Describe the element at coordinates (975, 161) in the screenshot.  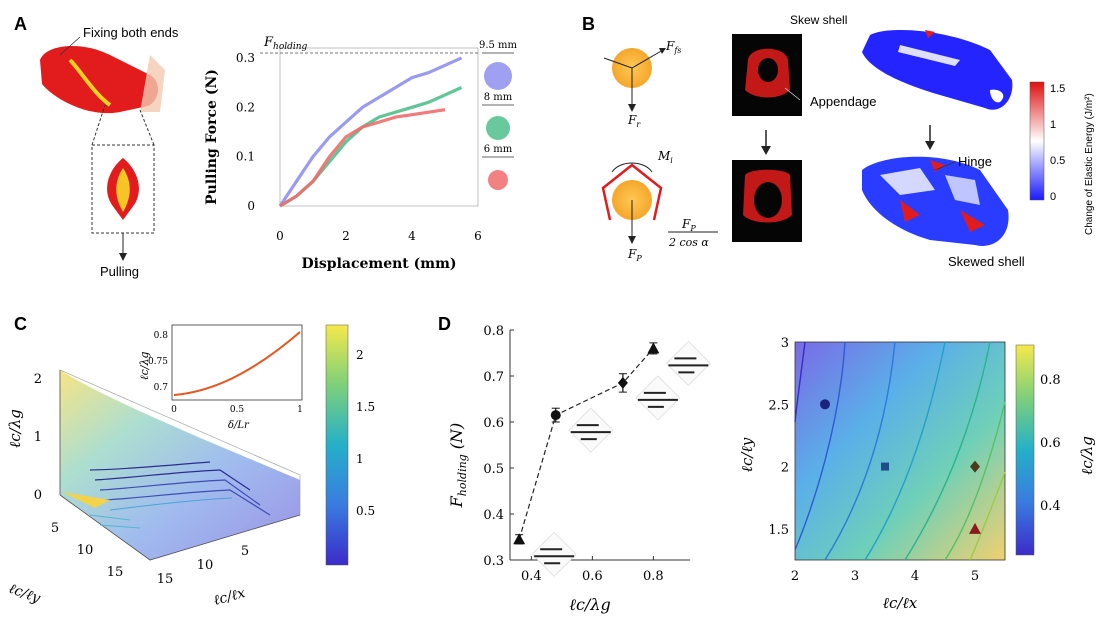
I see `hinge-label: Hinge` at that location.